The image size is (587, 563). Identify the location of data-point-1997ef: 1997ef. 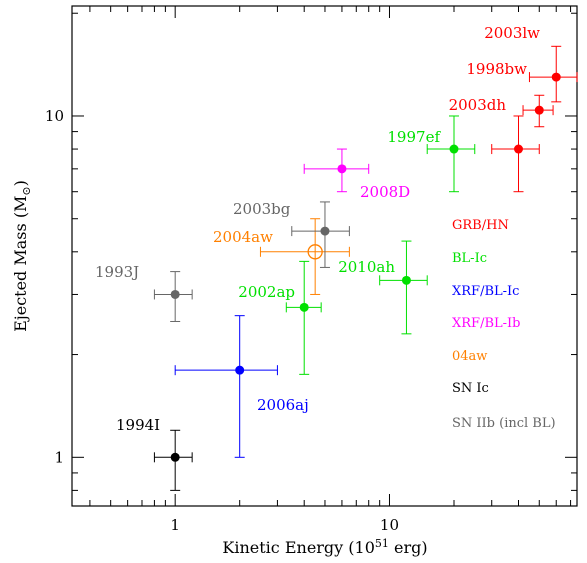
(431, 154).